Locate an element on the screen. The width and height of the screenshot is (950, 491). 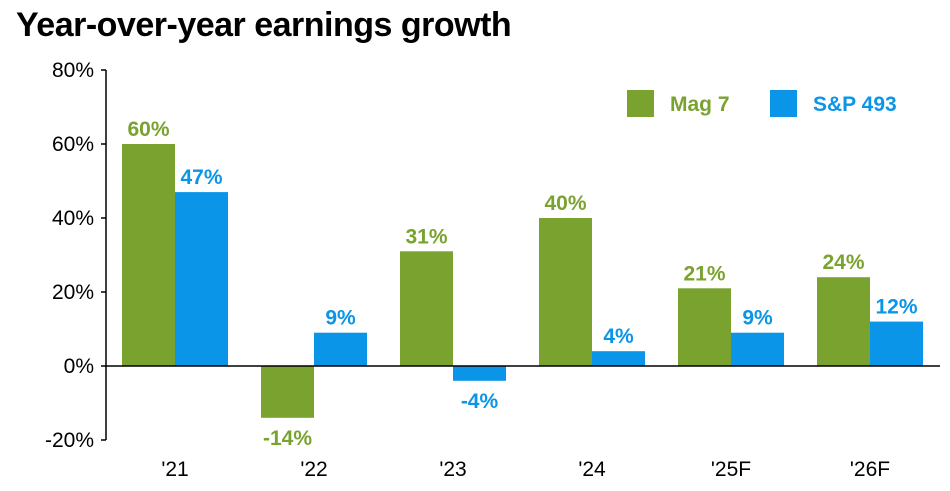
data-label-sp493-3: 4% is located at coordinates (618, 336).